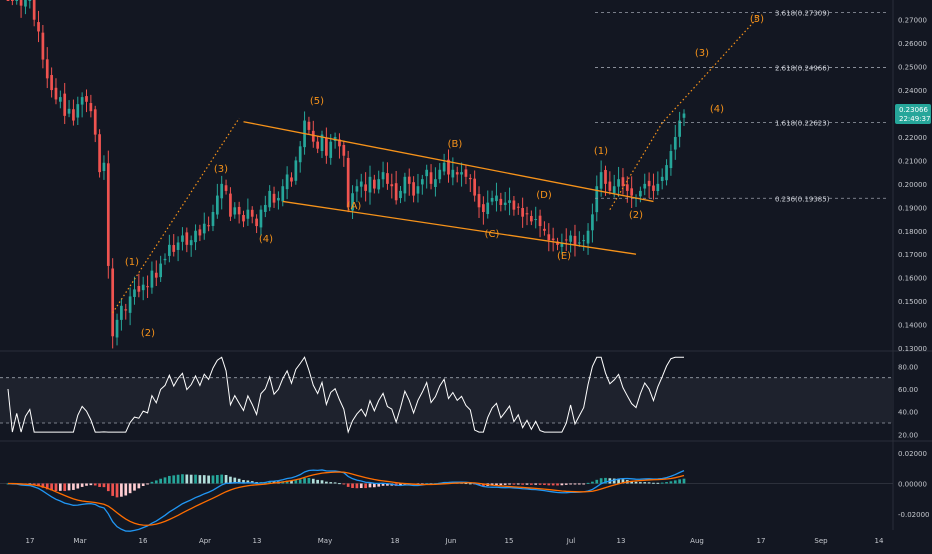 This screenshot has height=554, width=932. What do you see at coordinates (912, 208) in the screenshot?
I see `y-tick-label: 0.19000` at bounding box center [912, 208].